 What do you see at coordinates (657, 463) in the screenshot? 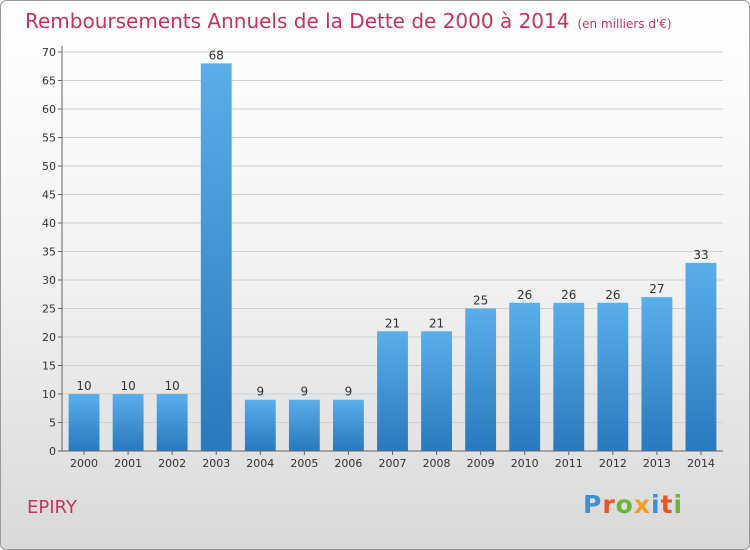
I see `x-tick-label: 2013` at bounding box center [657, 463].